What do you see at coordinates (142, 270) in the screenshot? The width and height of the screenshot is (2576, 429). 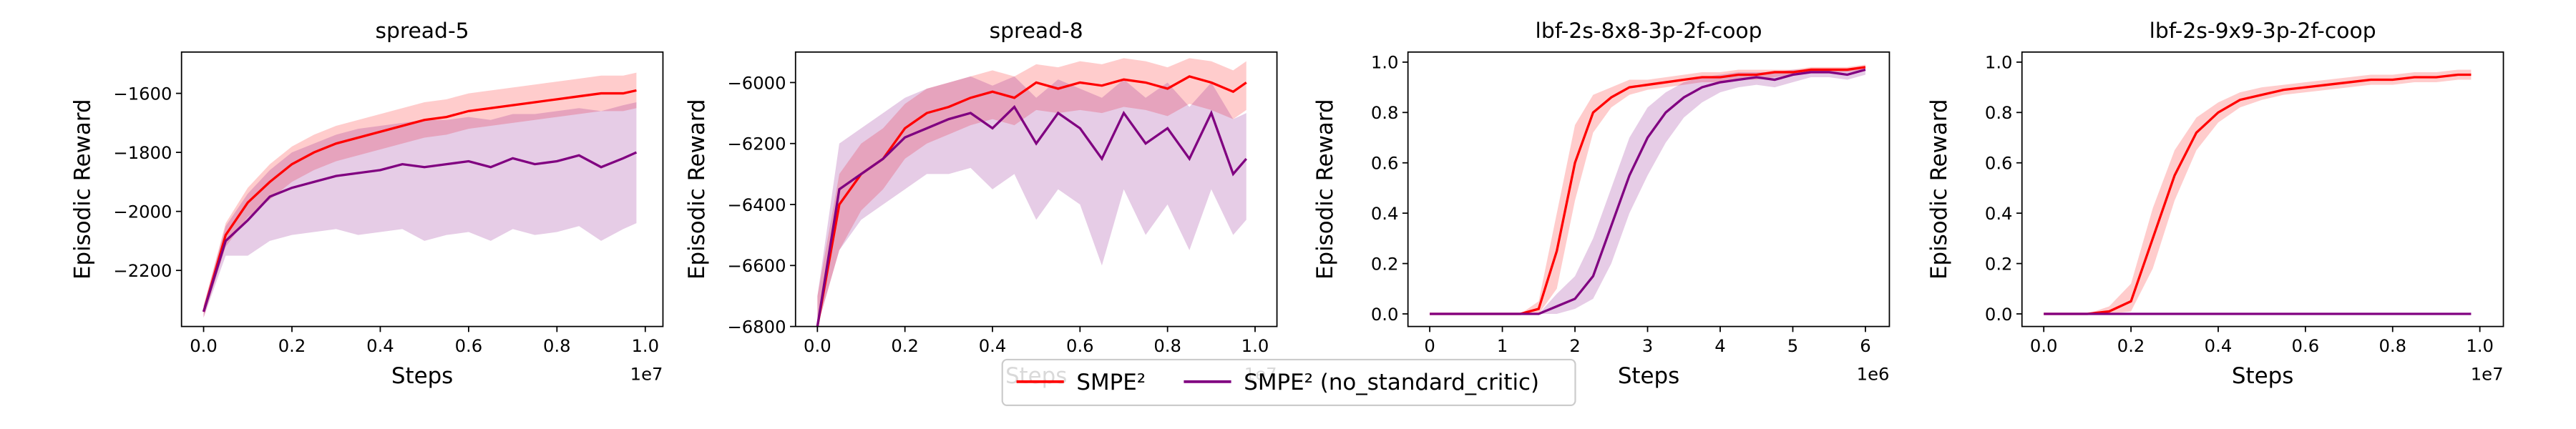 I see `y-tick-label: −2200` at bounding box center [142, 270].